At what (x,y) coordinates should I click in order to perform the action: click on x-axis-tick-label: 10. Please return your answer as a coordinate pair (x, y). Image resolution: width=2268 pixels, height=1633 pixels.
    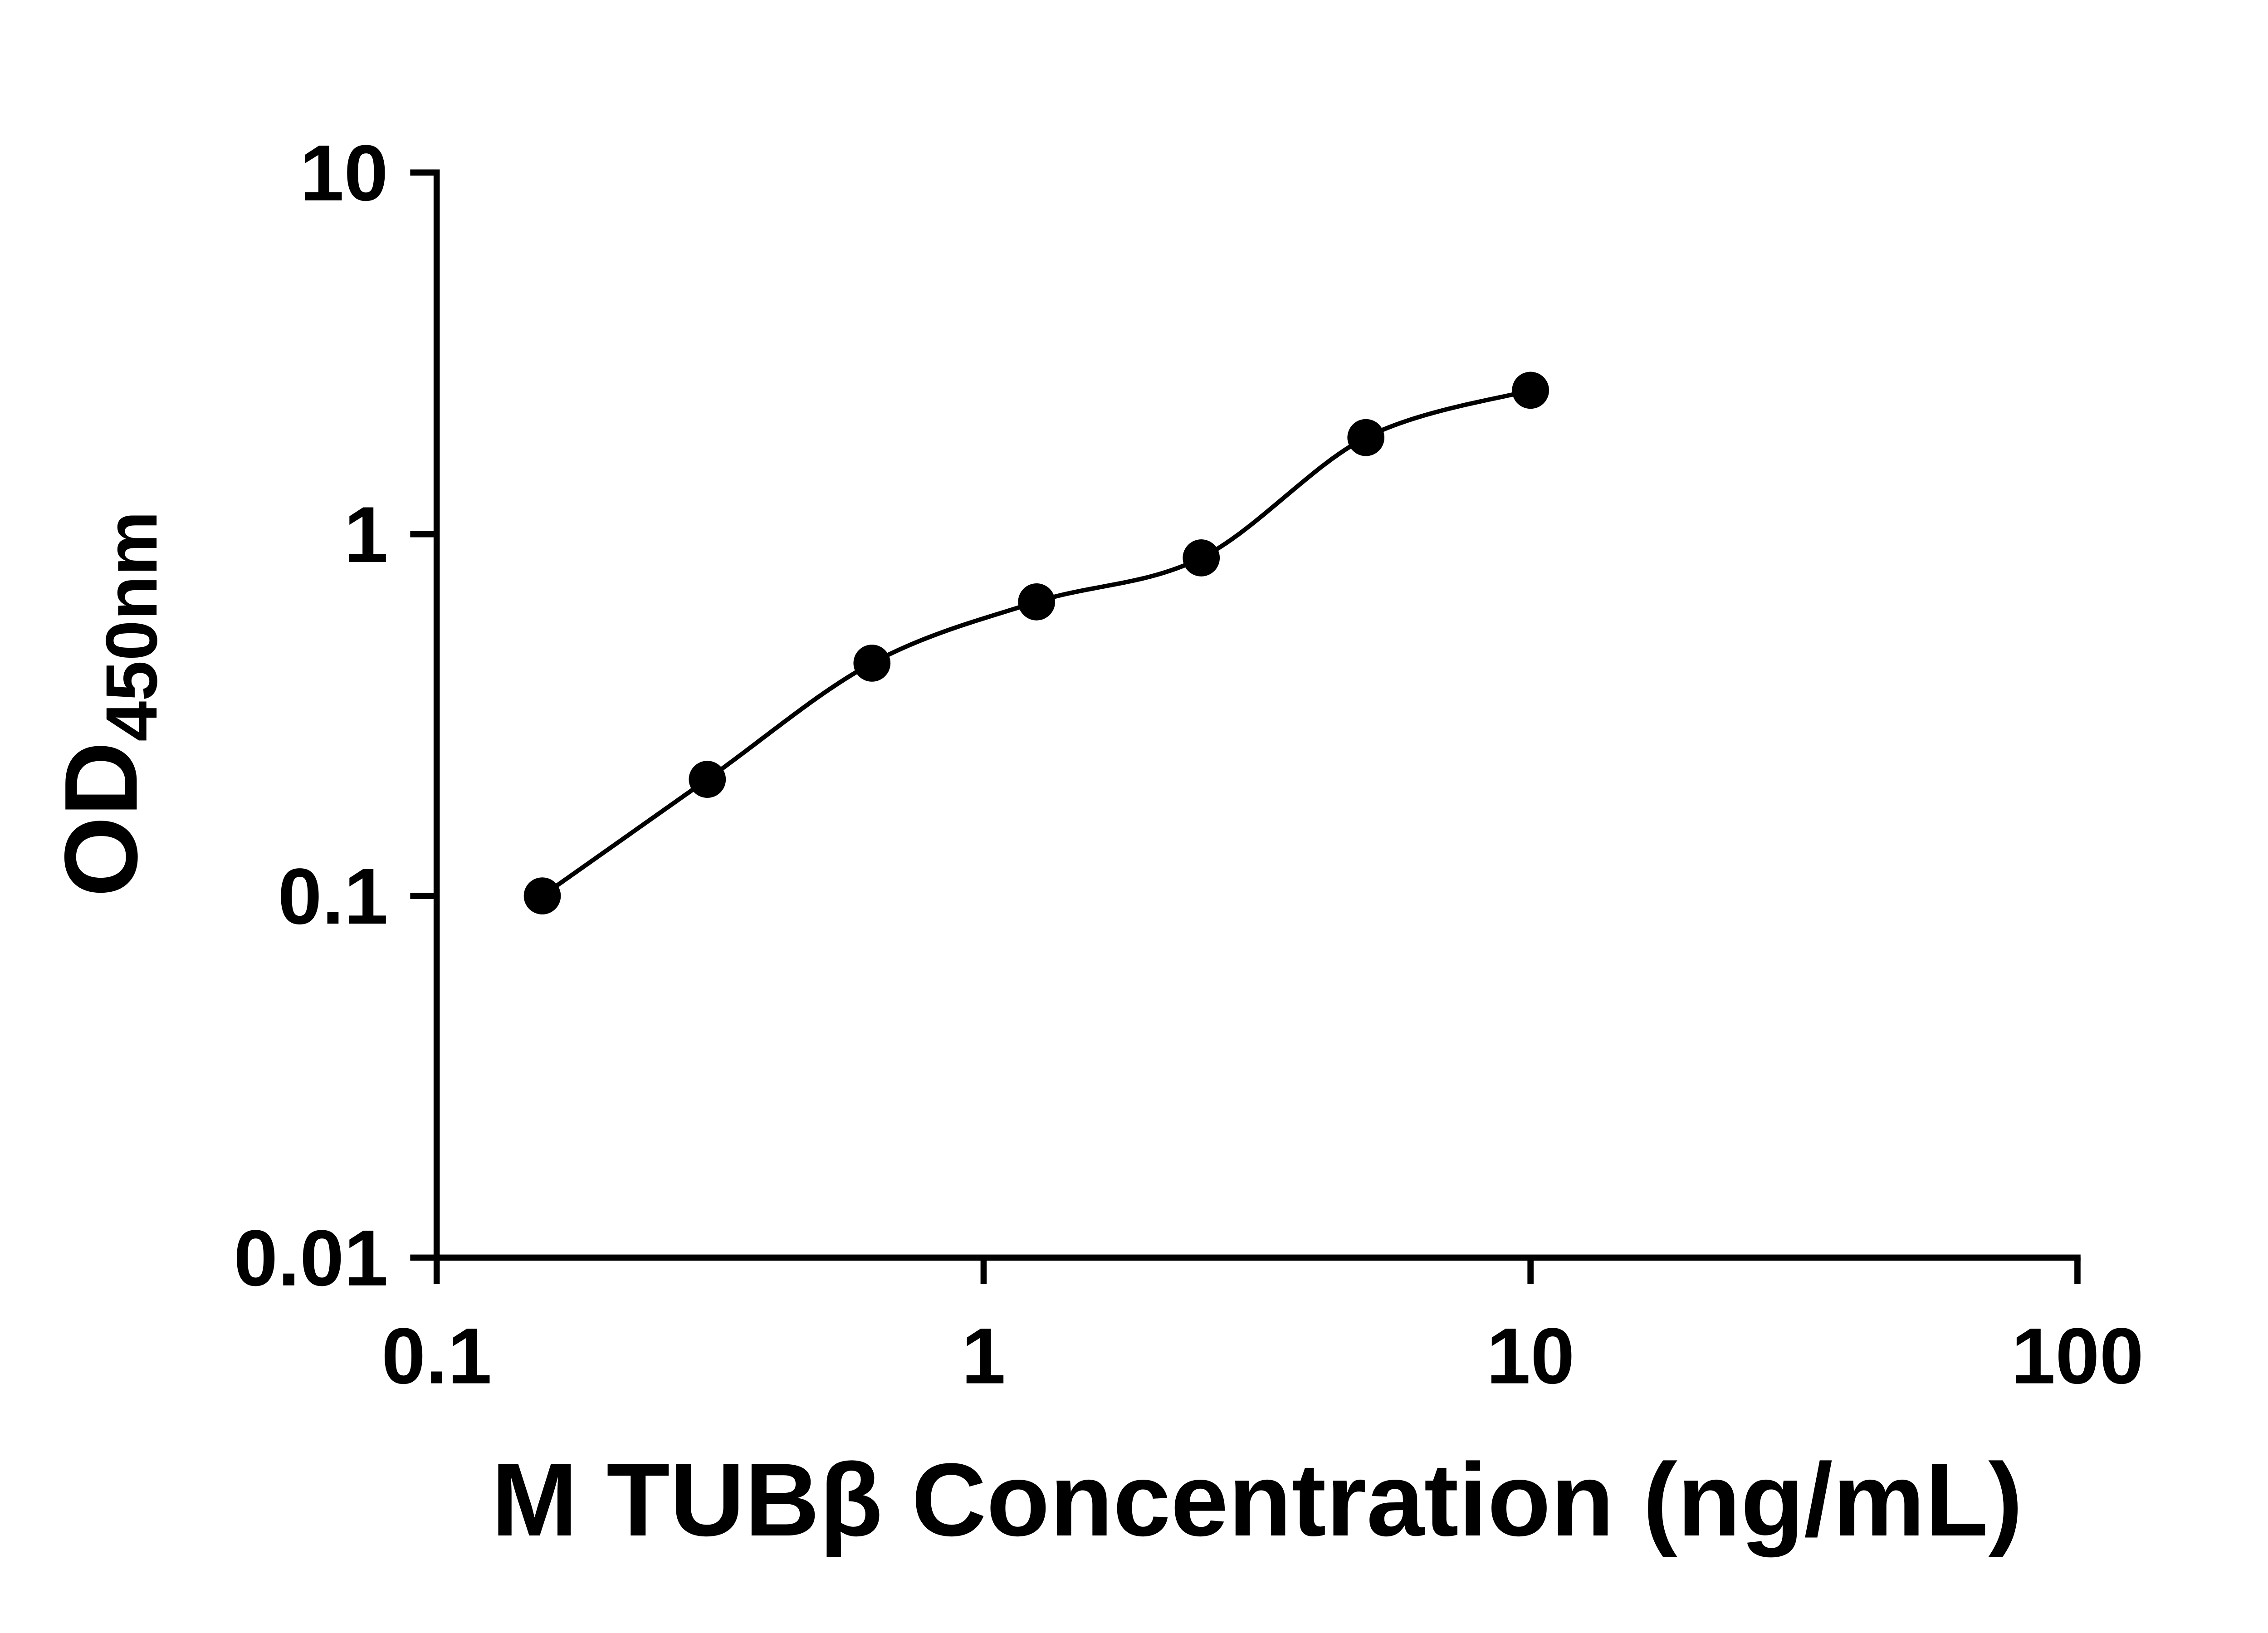
    Looking at the image, I should click on (1531, 1356).